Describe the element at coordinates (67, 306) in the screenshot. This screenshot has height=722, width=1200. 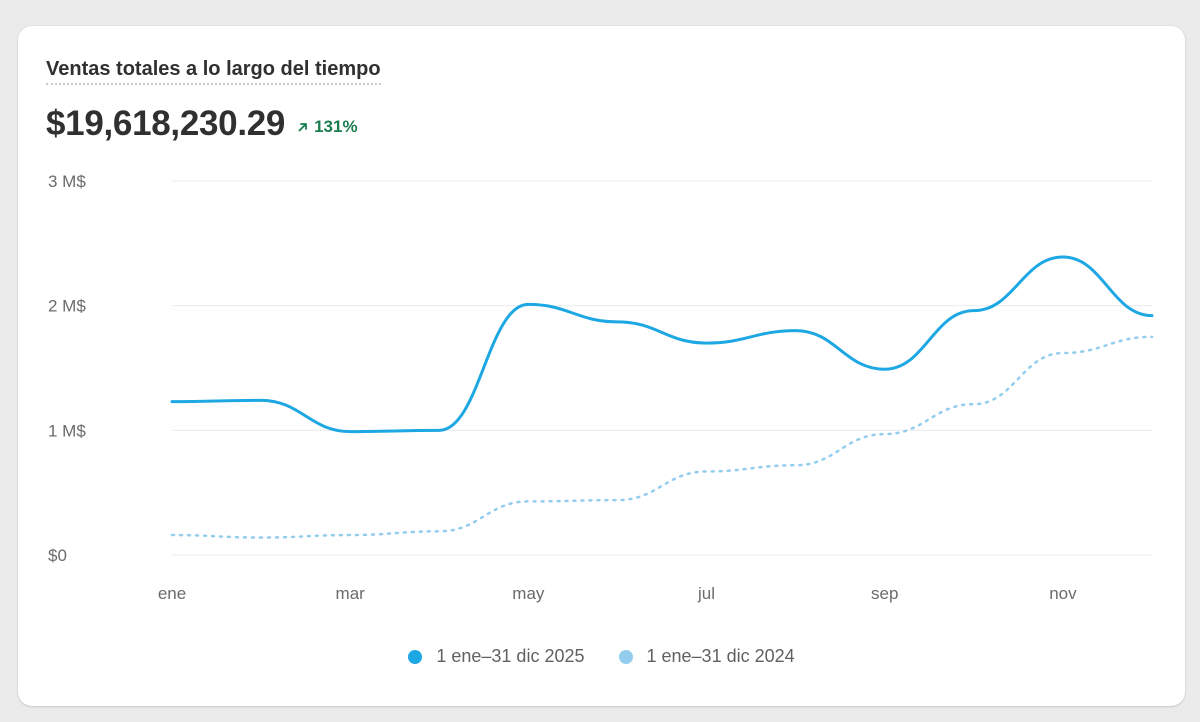
I see `y-tick-label: 2 M$` at that location.